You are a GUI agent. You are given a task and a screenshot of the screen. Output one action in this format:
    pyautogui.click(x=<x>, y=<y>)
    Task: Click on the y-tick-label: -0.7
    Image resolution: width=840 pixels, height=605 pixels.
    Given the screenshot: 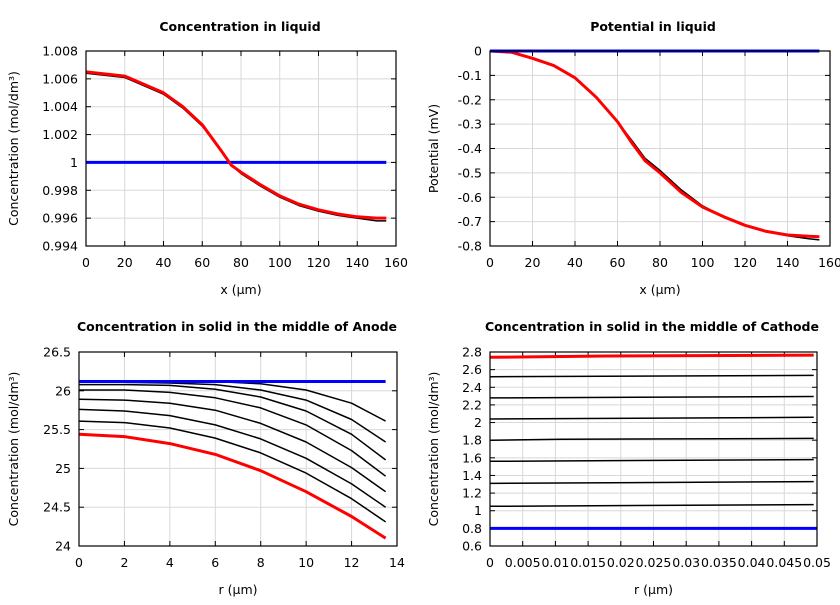 What is the action you would take?
    pyautogui.click(x=470, y=221)
    